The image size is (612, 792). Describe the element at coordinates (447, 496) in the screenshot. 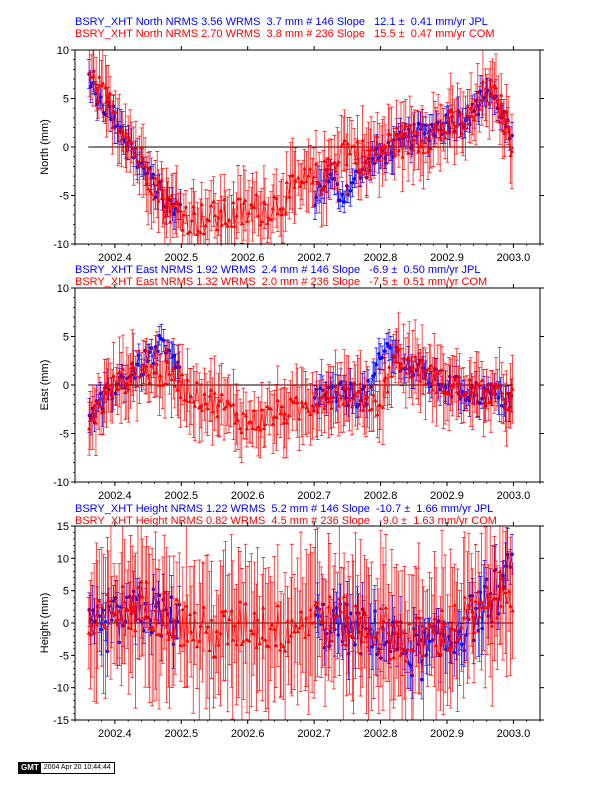

I see `east-xtick-label: 2002.9` at that location.